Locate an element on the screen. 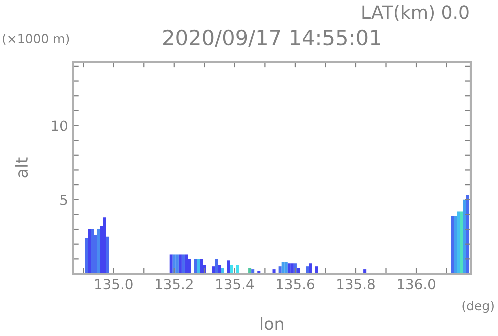  text: (deg) is located at coordinates (478, 307).